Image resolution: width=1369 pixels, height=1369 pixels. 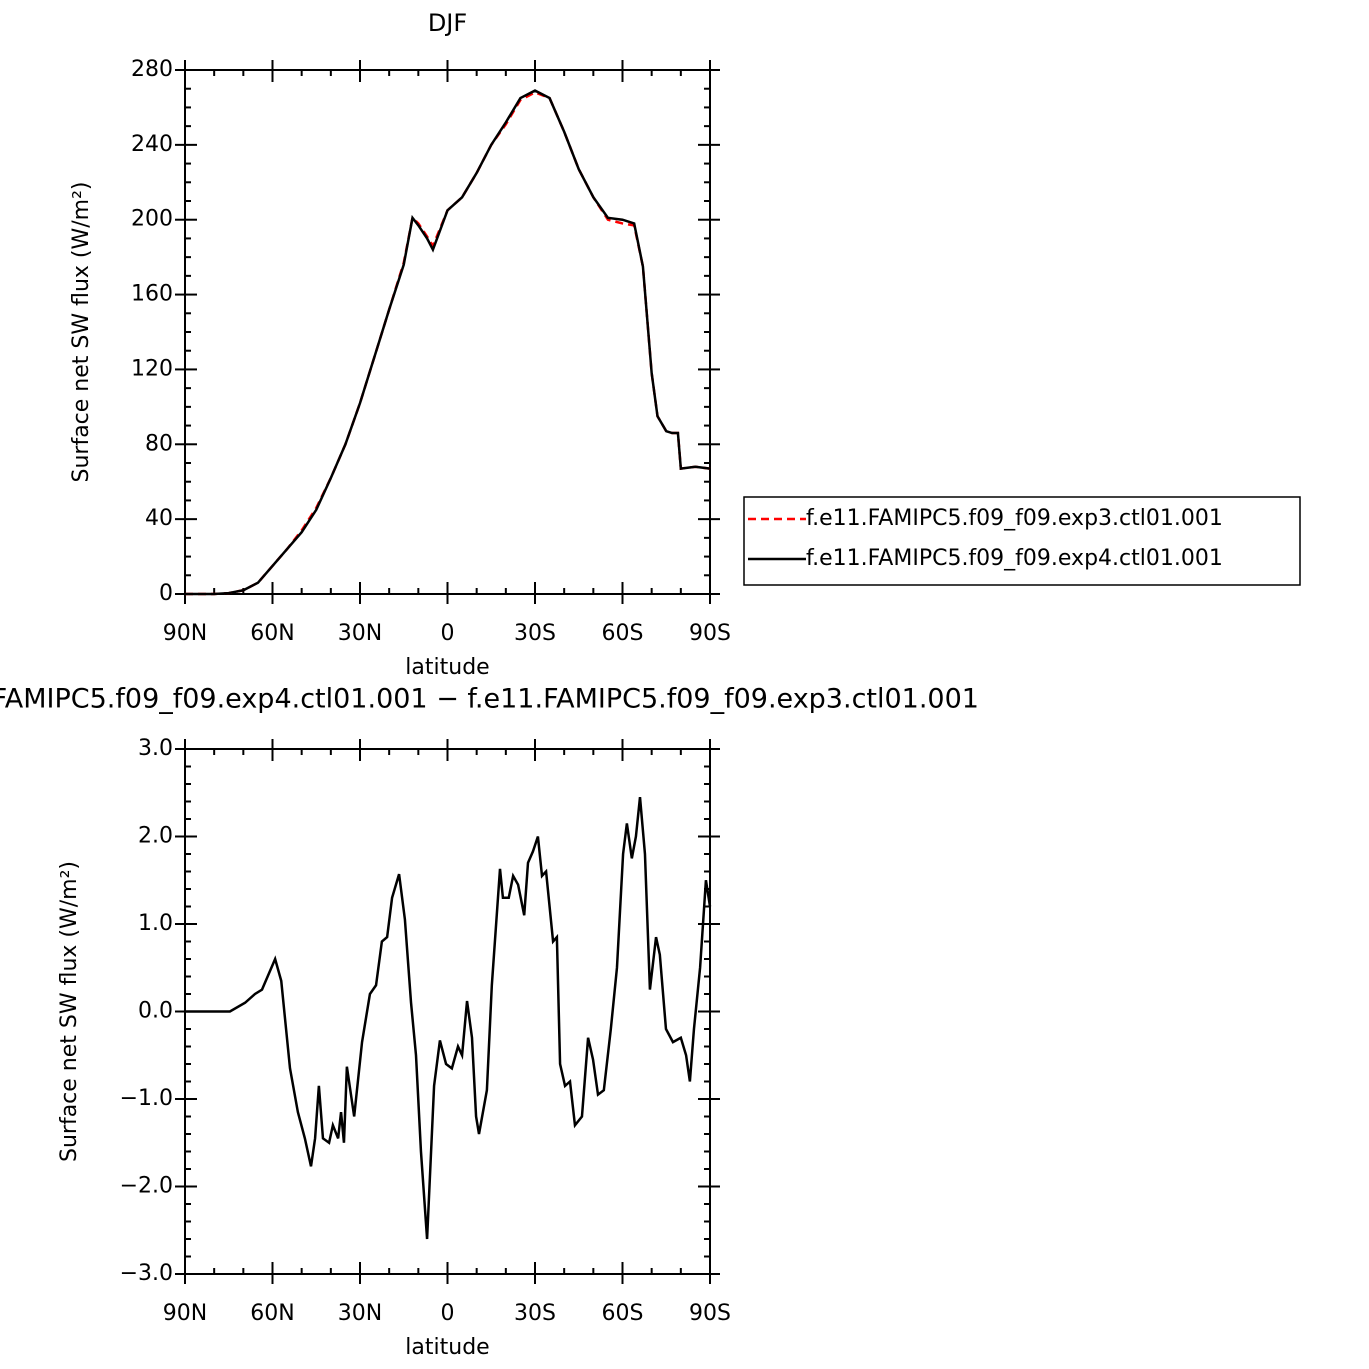 I want to click on y-tick-label: −2.0, so click(x=146, y=1186).